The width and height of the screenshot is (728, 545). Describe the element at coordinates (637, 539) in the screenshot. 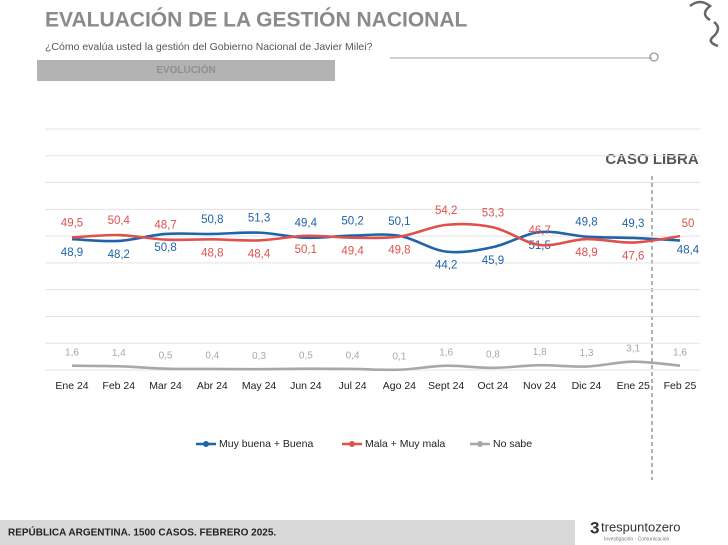

I see `logo-tagline: Investigación · Comunicación` at that location.